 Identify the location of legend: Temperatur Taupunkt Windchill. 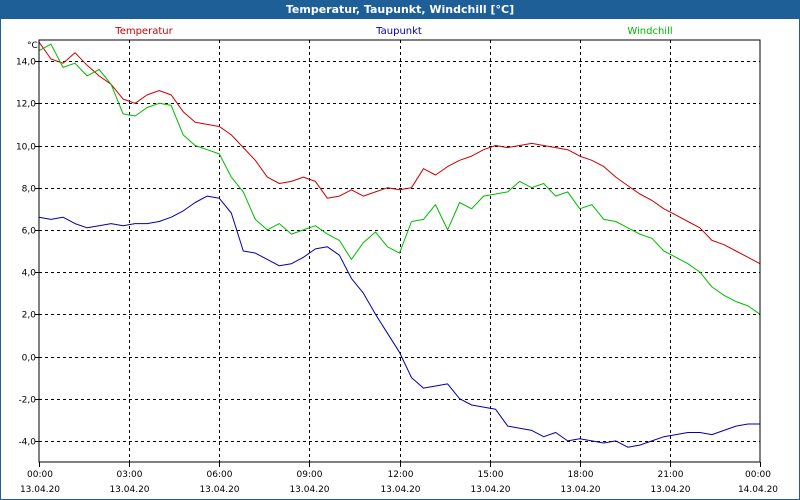
(393, 31).